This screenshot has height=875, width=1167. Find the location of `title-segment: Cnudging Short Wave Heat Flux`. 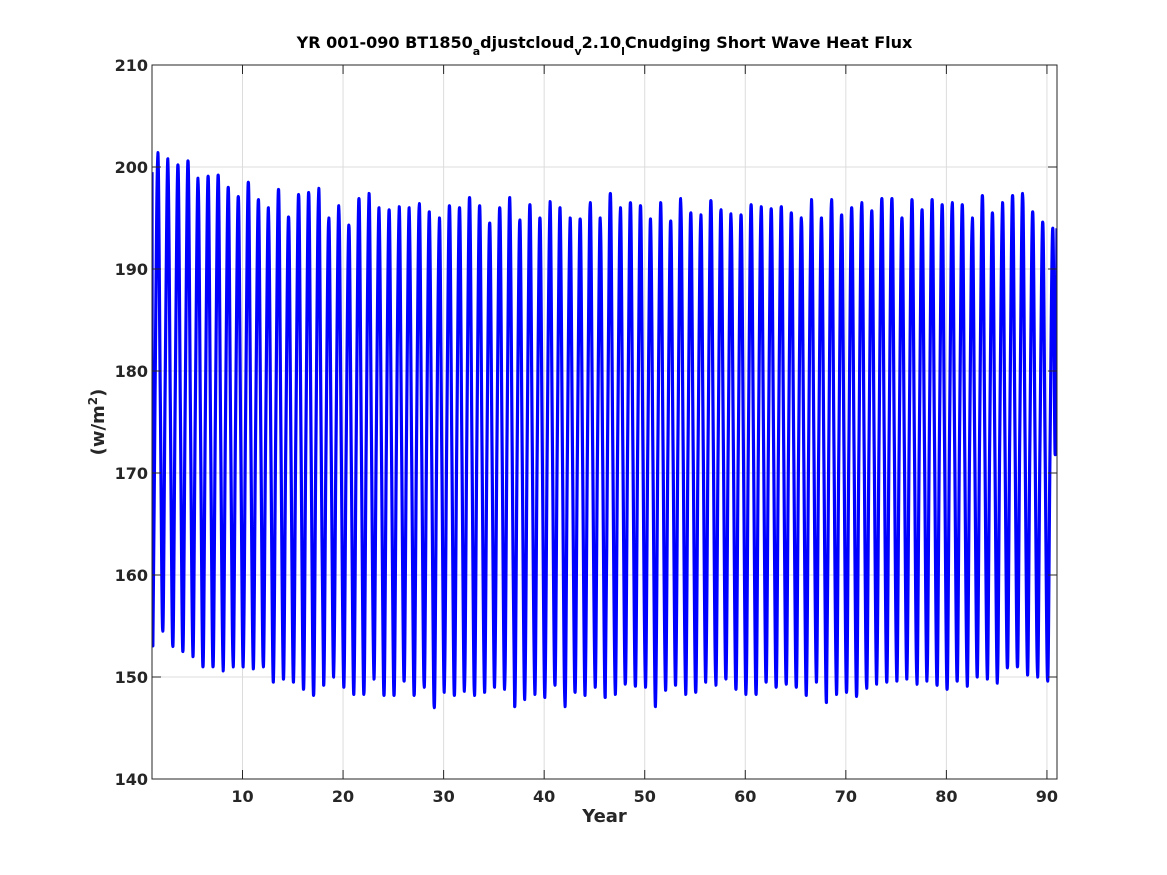

title-segment: Cnudging Short Wave Heat Flux is located at coordinates (769, 42).